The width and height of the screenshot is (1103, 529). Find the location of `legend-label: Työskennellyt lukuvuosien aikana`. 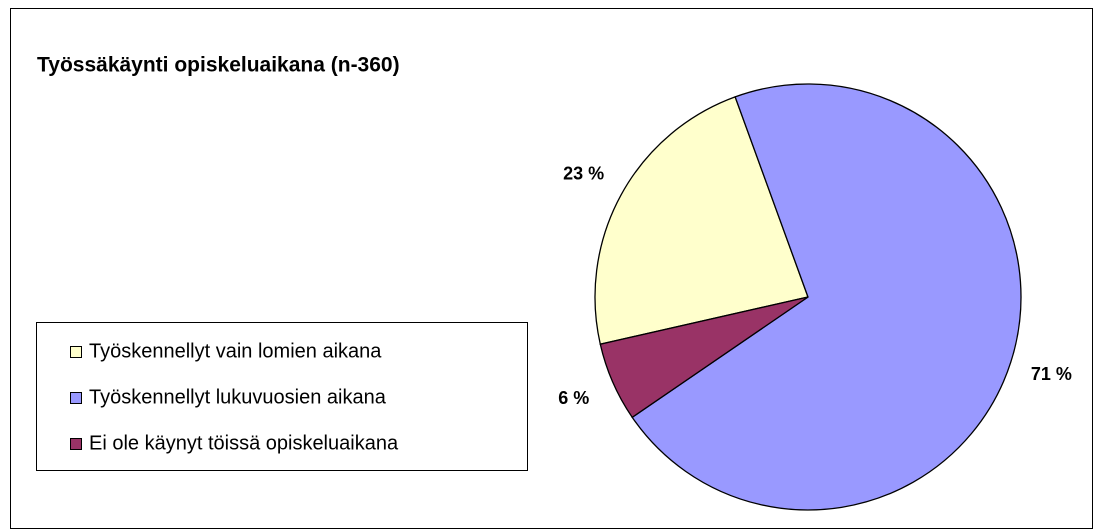

legend-label: Työskennellyt lukuvuosien aikana is located at coordinates (238, 397).